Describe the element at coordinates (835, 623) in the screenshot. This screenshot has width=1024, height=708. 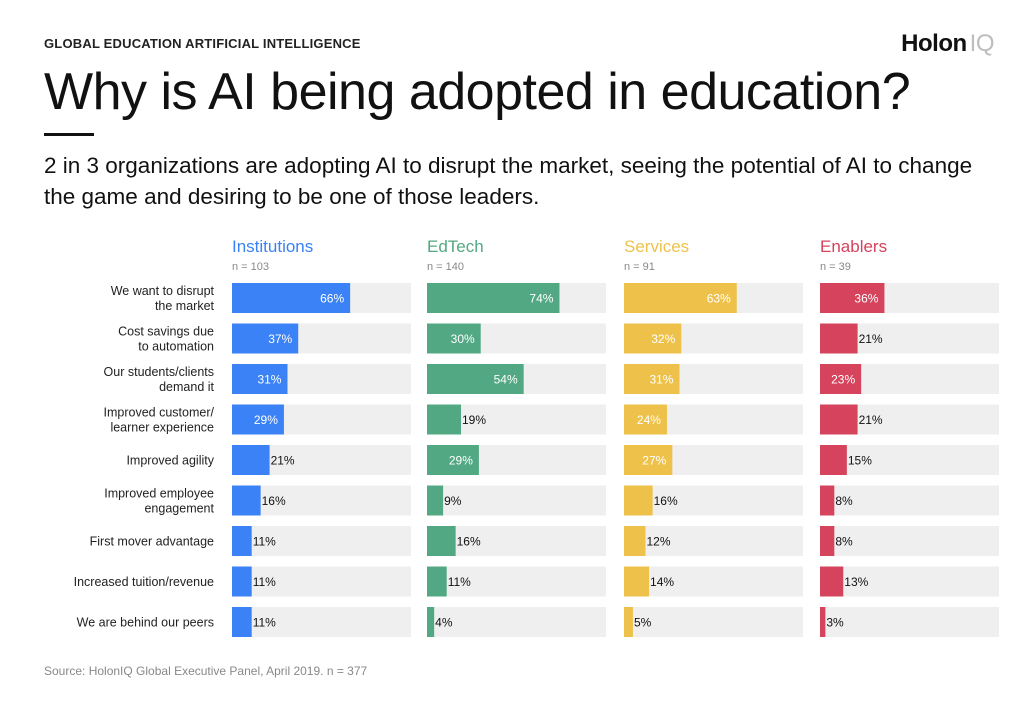
I see `data-label: 3%` at that location.